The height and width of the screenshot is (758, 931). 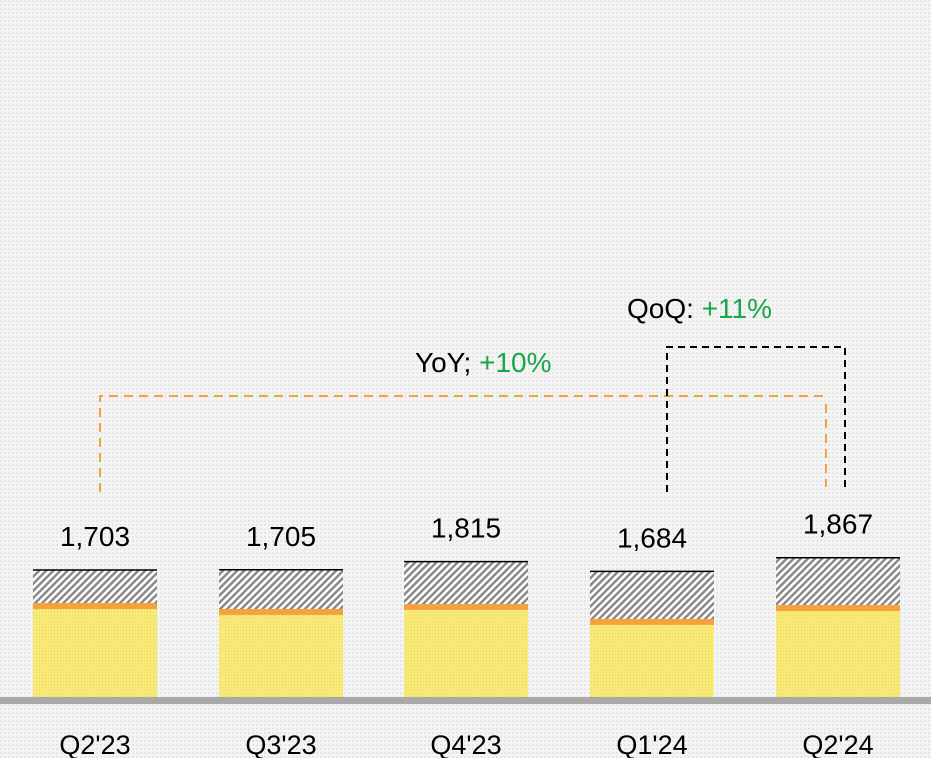 What do you see at coordinates (651, 744) in the screenshot?
I see `x-tick-label: Q1'24` at bounding box center [651, 744].